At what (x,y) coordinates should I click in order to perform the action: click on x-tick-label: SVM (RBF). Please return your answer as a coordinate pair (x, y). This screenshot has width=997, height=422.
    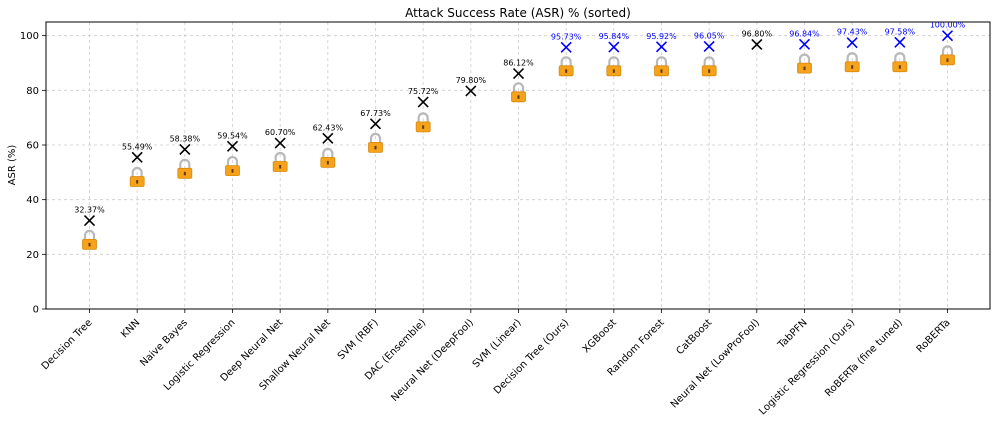
    Looking at the image, I should click on (358, 339).